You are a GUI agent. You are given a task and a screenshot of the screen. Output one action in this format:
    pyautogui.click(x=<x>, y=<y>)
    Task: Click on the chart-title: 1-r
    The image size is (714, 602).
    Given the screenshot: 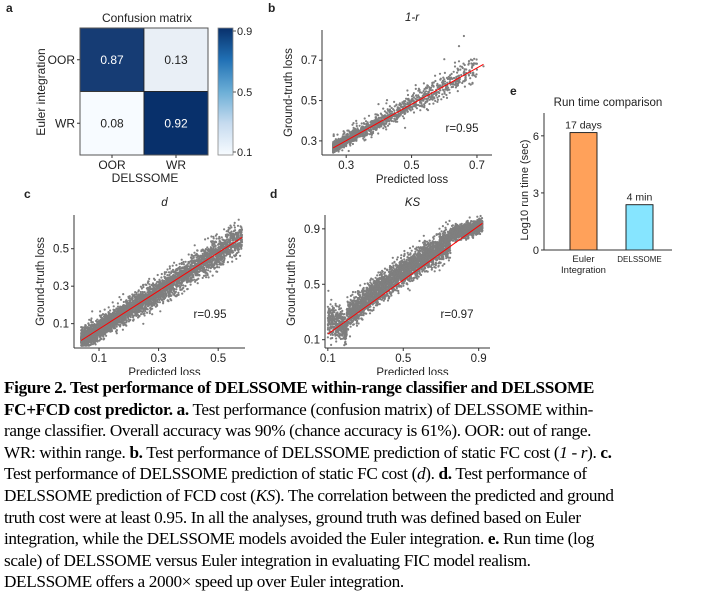 What is the action you would take?
    pyautogui.click(x=412, y=18)
    